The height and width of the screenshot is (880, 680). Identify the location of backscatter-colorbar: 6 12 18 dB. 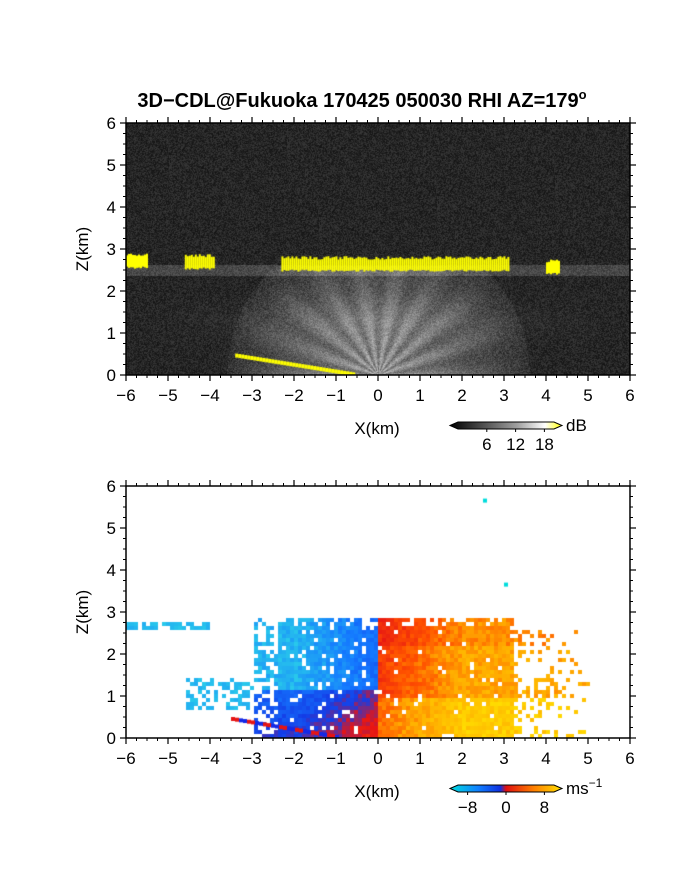
(517, 435).